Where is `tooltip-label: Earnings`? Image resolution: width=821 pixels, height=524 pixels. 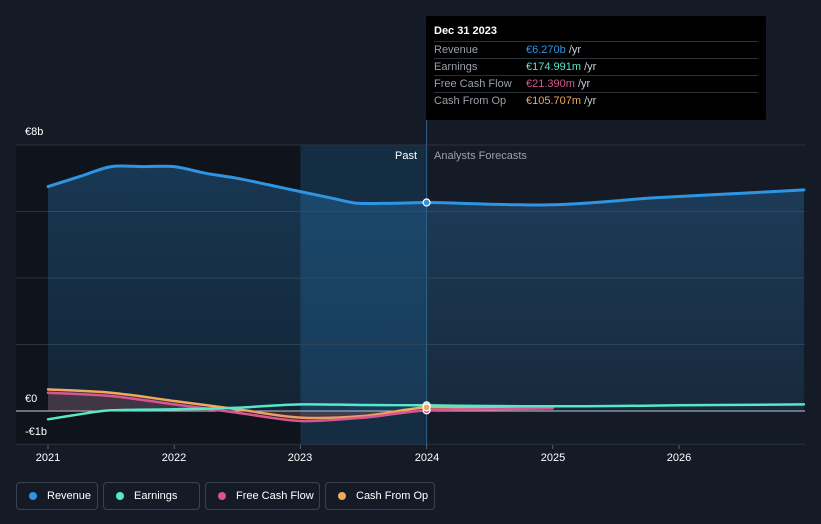
tooltip-label: Earnings is located at coordinates (456, 67).